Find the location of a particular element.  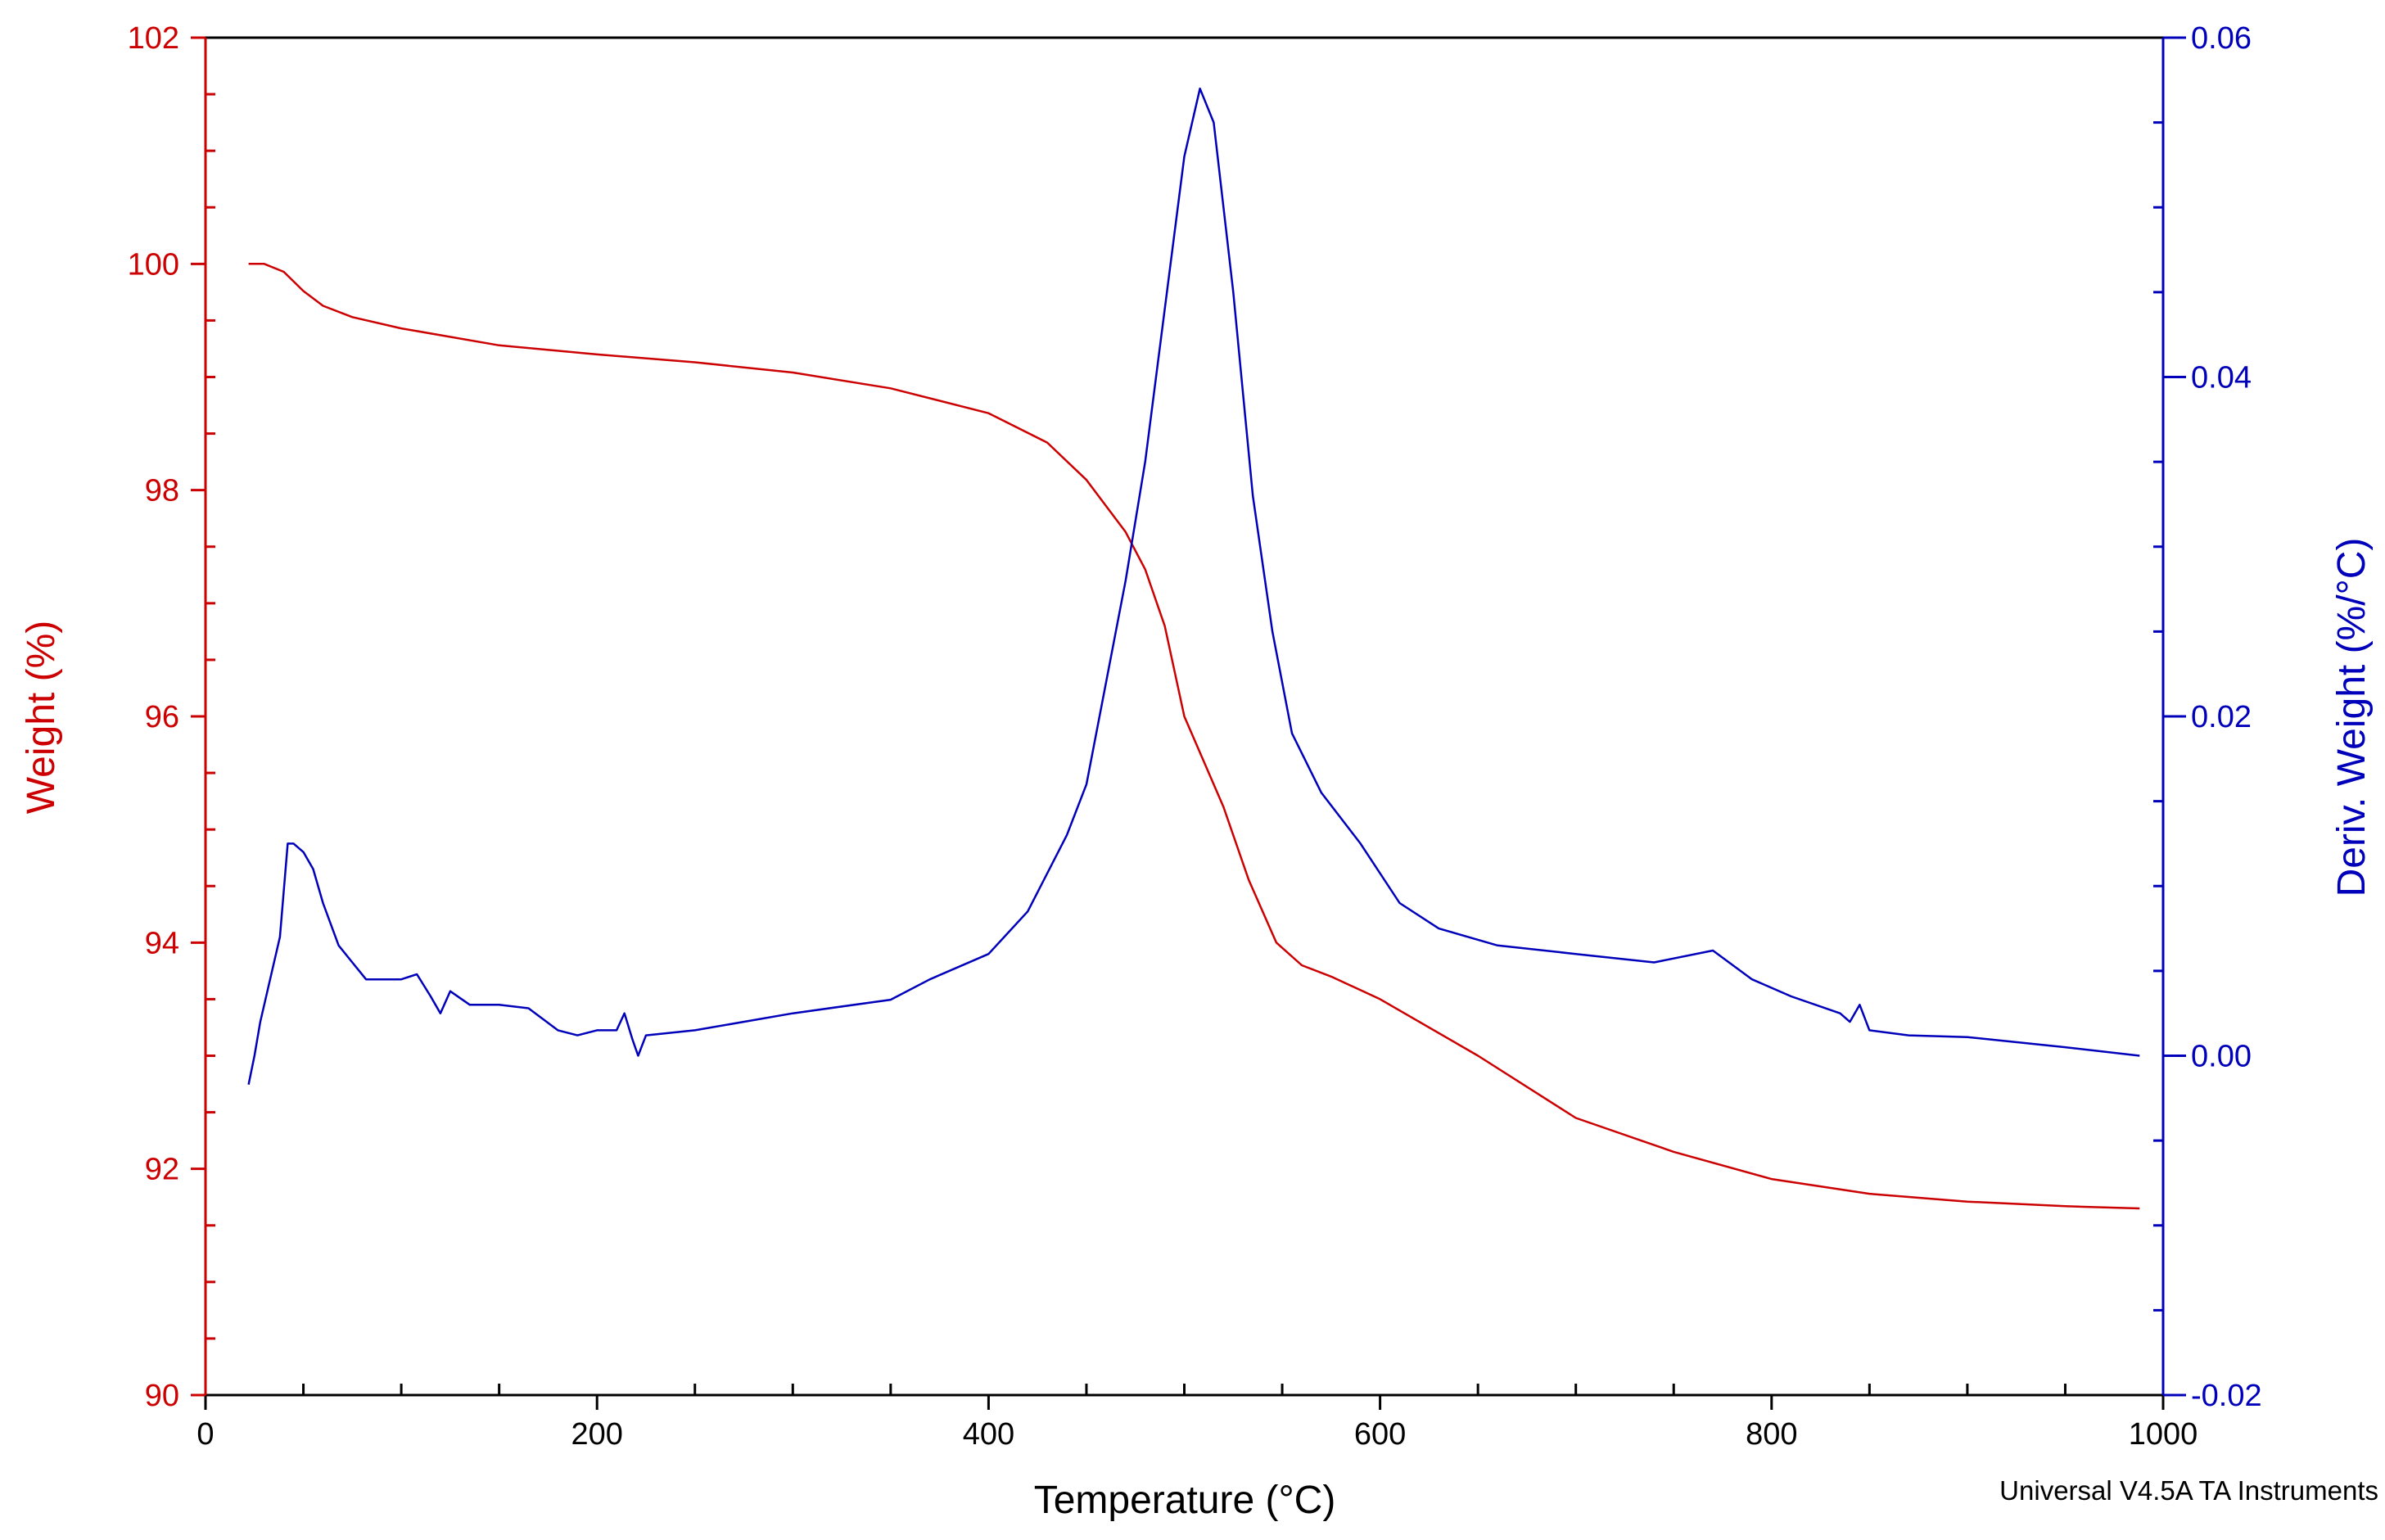

y-tick-label: 96 is located at coordinates (162, 717).